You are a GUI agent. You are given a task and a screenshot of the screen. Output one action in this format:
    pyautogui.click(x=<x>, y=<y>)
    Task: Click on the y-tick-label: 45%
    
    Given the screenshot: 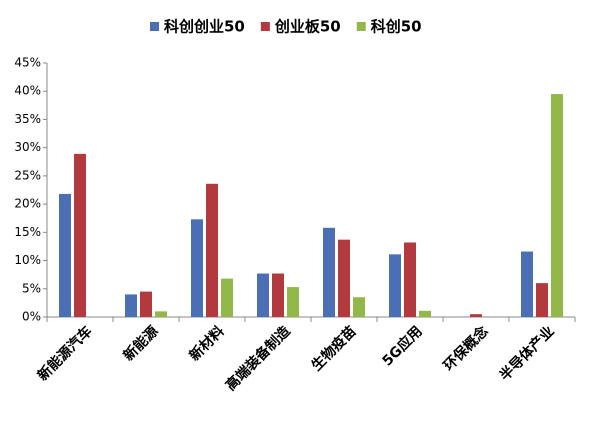 What is the action you would take?
    pyautogui.click(x=27, y=63)
    